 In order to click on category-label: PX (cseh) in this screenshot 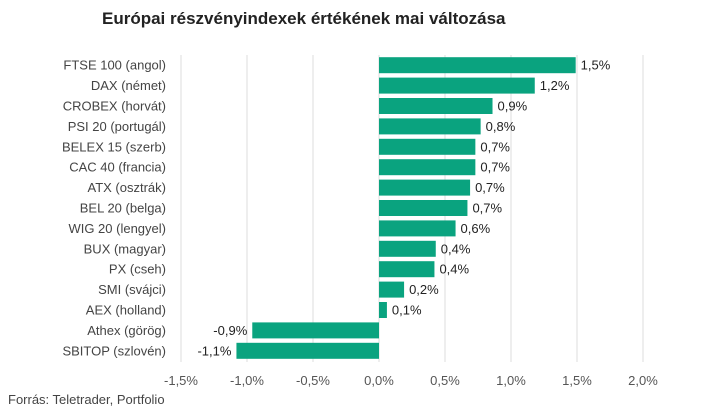, I will do `click(137, 269)`.